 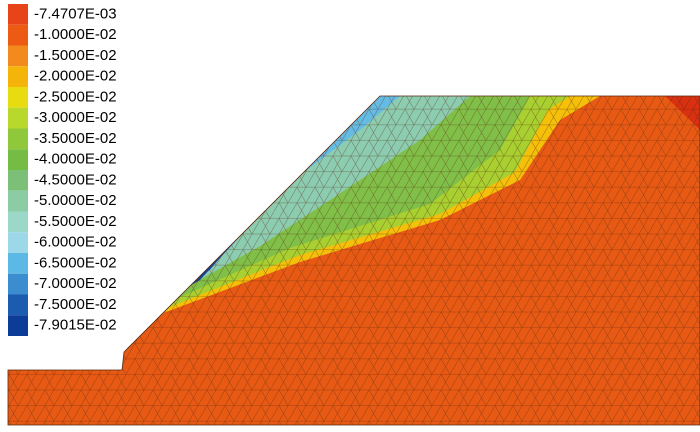 What do you see at coordinates (75, 200) in the screenshot?
I see `legend-label: -5.0000E-02` at bounding box center [75, 200].